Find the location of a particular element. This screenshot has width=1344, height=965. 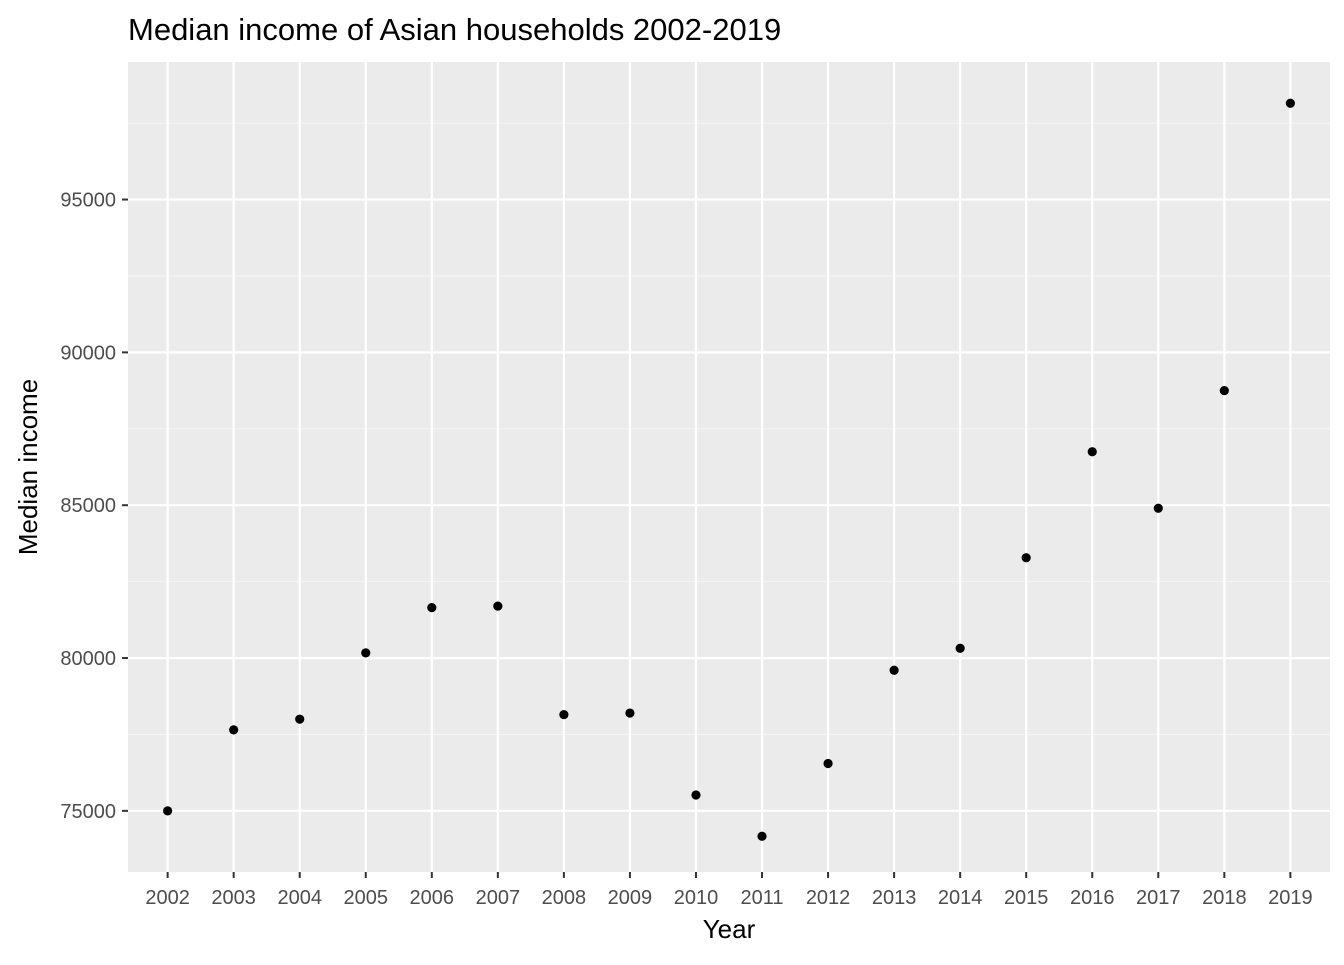

y-tick-label: 90000 is located at coordinates (88, 353).